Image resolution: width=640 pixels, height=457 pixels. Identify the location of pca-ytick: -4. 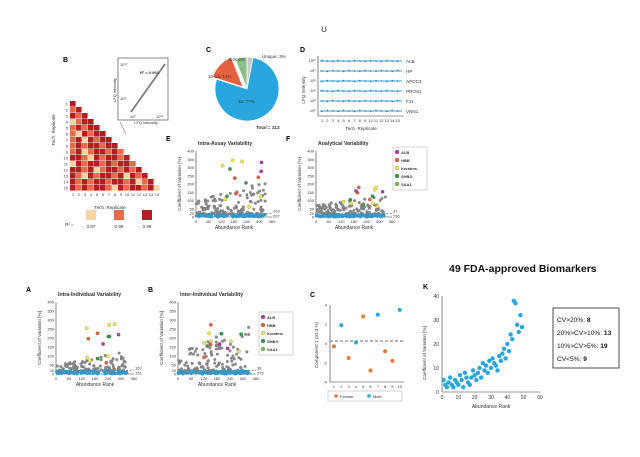
(325, 382).